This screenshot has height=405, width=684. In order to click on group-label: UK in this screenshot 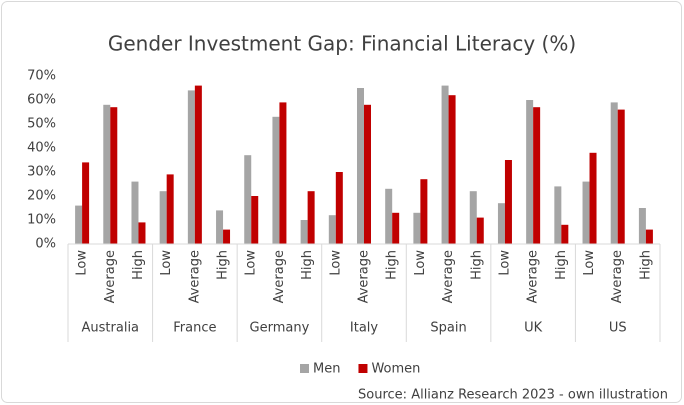, I will do `click(533, 328)`.